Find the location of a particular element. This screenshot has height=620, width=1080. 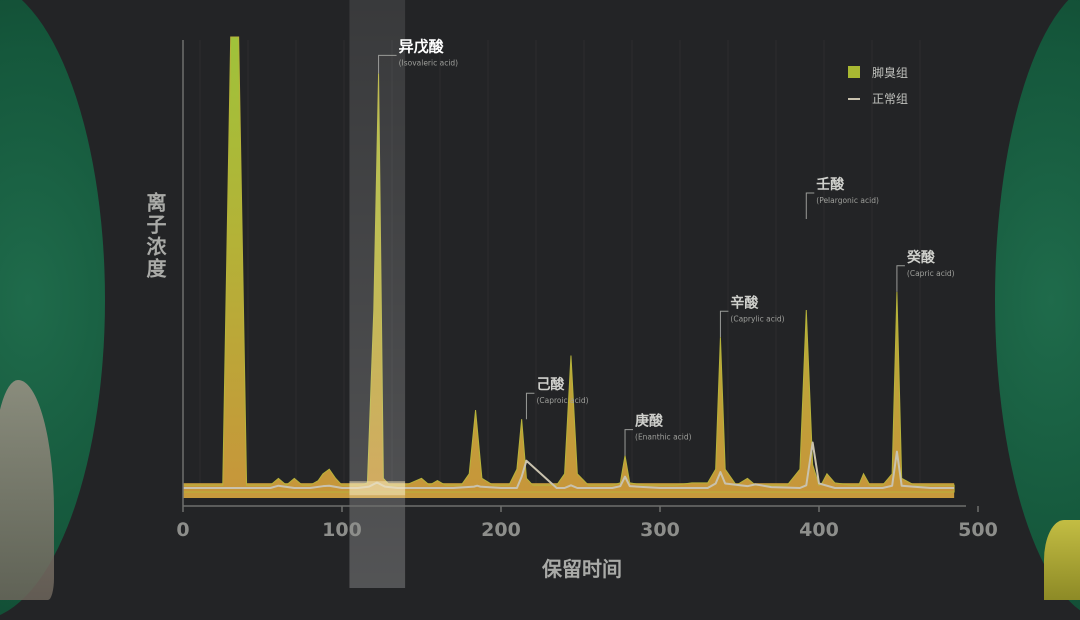

annotation-label: 庚酸 is located at coordinates (649, 421).